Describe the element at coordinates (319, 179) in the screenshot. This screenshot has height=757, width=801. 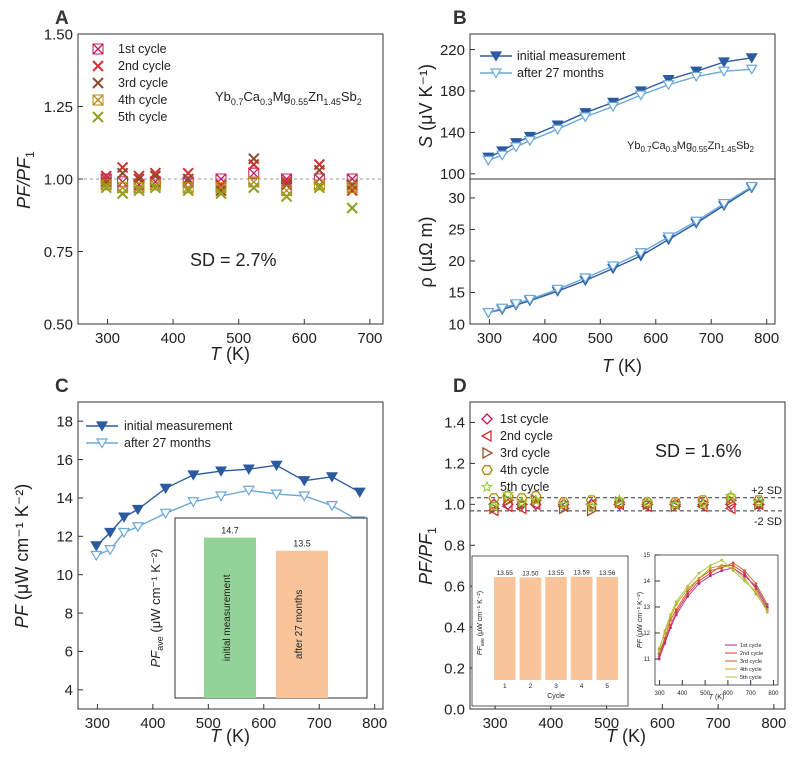
I see `panel-a-point-1-cross` at that location.